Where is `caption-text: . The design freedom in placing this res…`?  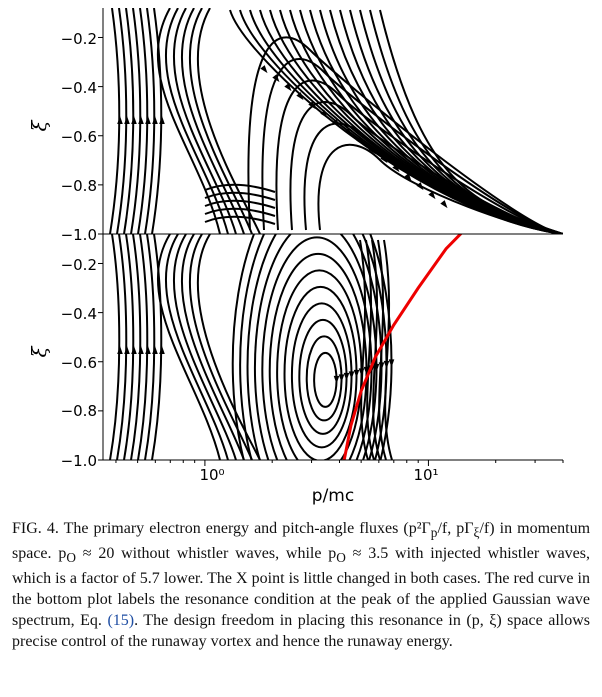 caption-text: . The design freedom in placing this res… is located at coordinates (301, 631).